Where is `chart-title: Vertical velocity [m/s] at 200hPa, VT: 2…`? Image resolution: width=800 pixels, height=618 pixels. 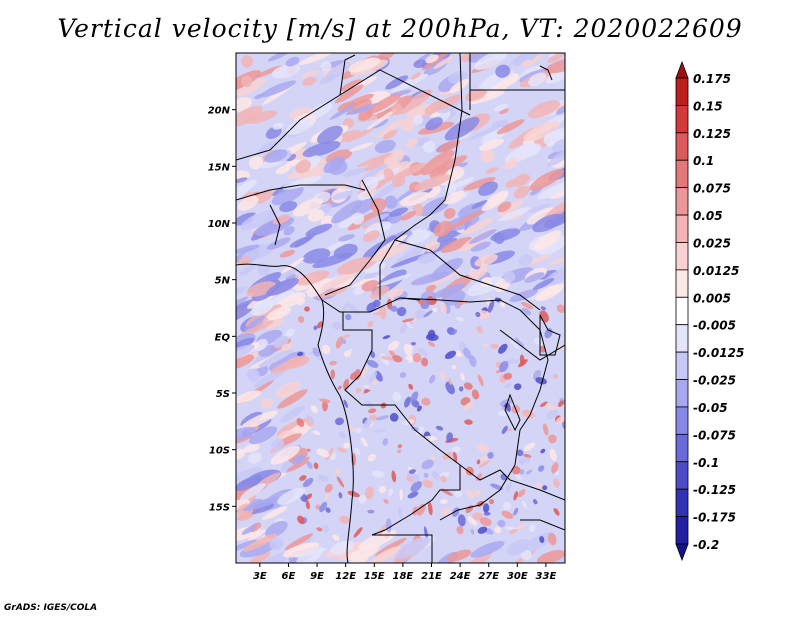
chart-title: Vertical velocity [m/s] at 200hPa, VT: 2… is located at coordinates (400, 28).